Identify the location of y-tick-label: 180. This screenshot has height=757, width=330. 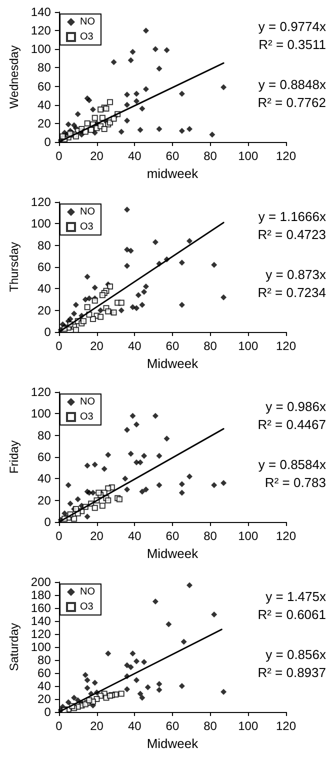
(41, 595).